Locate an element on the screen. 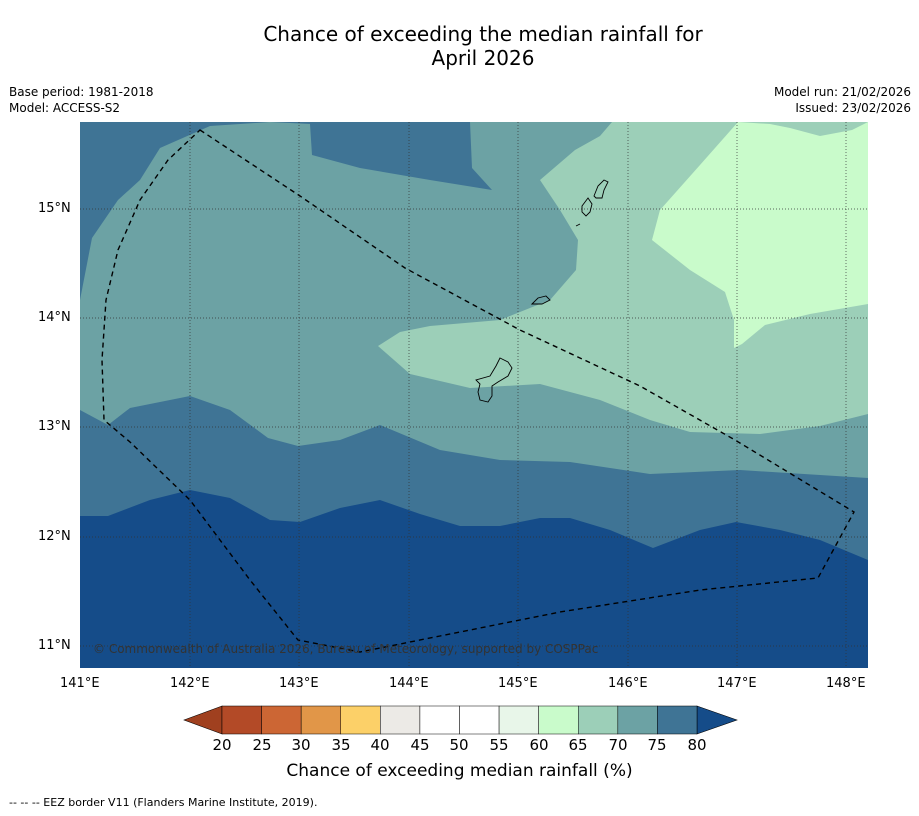 Image resolution: width=919 pixels, height=816 pixels. lon-tick-141E: 141°E is located at coordinates (80, 683).